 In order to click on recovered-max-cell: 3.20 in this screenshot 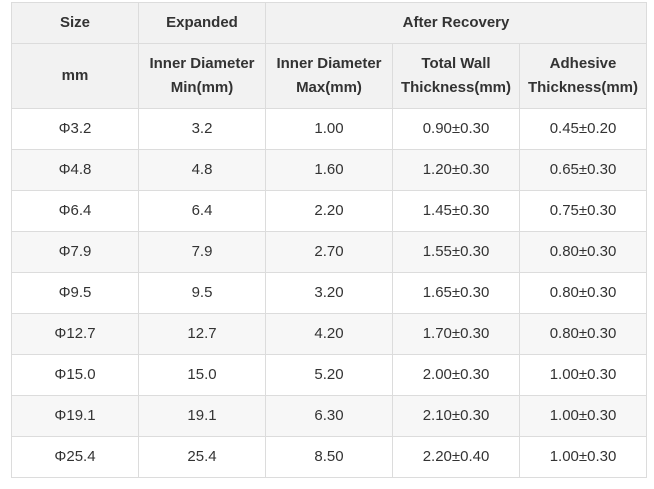, I will do `click(329, 293)`.